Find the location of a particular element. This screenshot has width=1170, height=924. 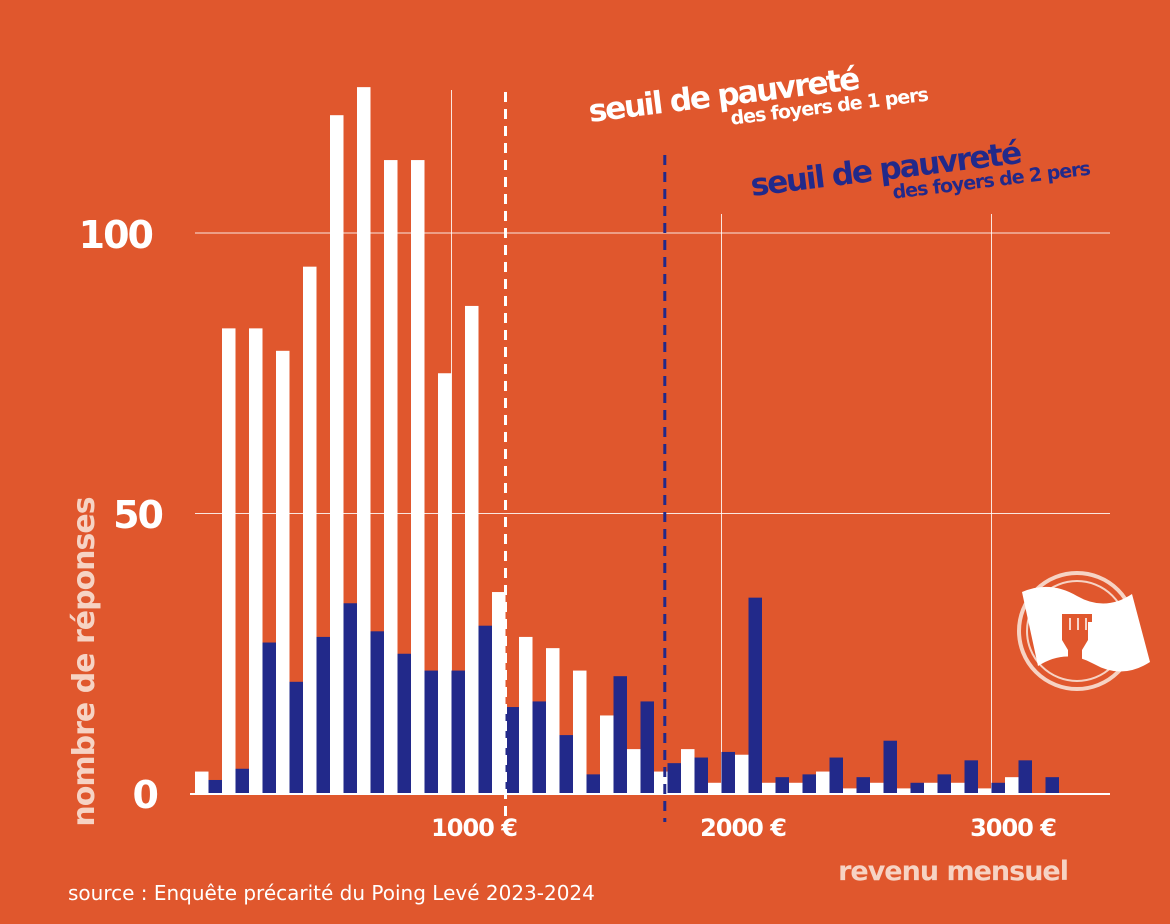

x-tick-label-2000: 2000 € is located at coordinates (743, 828).